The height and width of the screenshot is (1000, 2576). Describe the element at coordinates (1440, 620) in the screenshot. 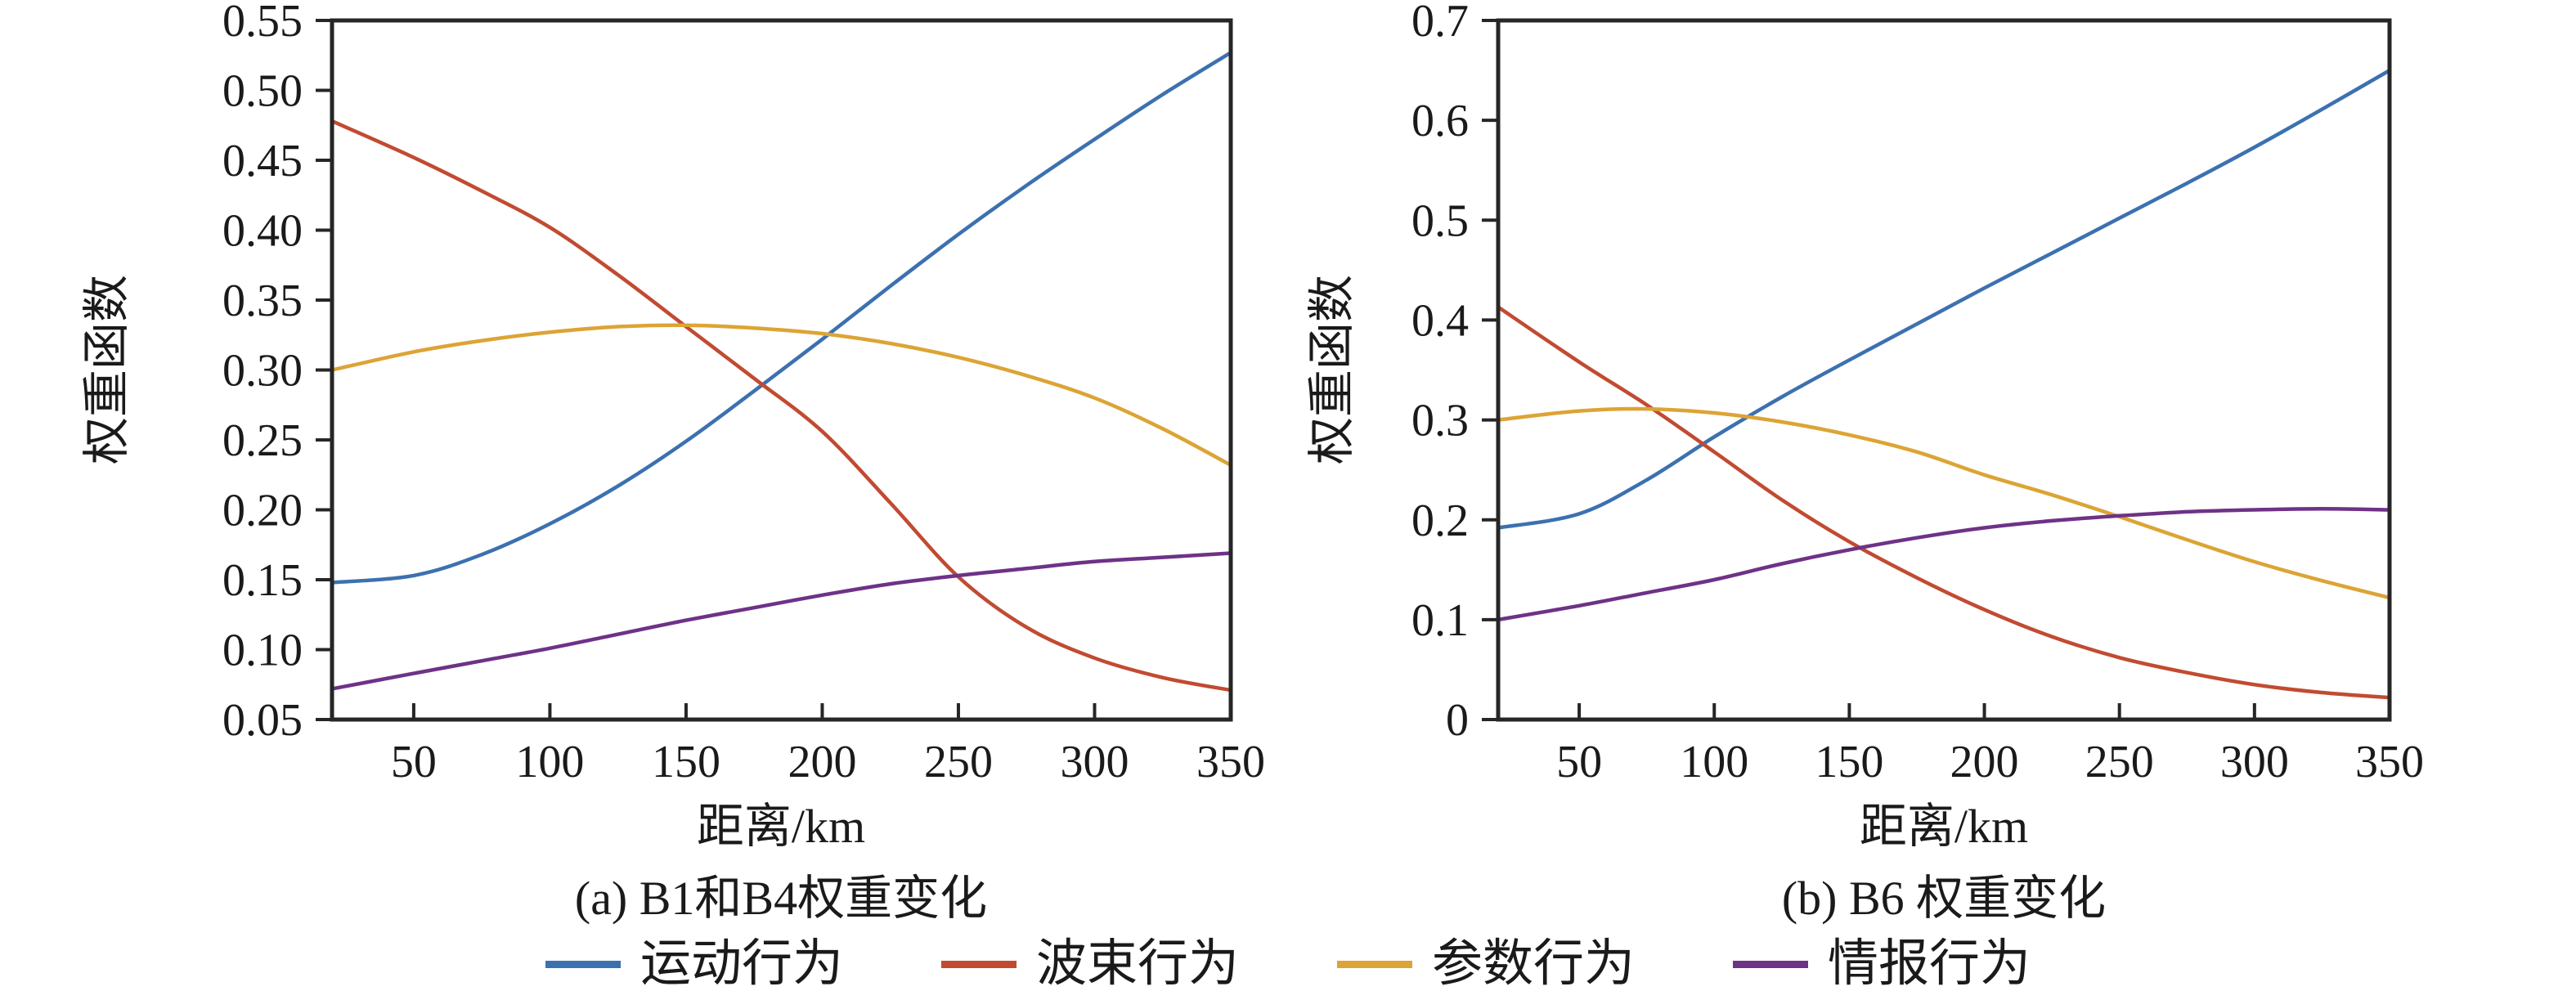

I see `y-tick-label: 0.1` at that location.